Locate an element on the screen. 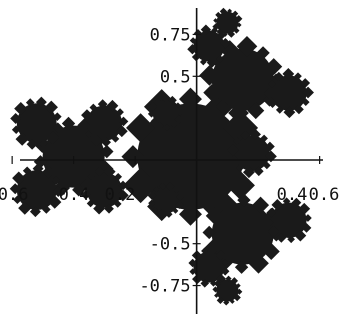 This screenshot has height=320, width=341. x-tick-label-0: -0.6 is located at coordinates (14, 195).